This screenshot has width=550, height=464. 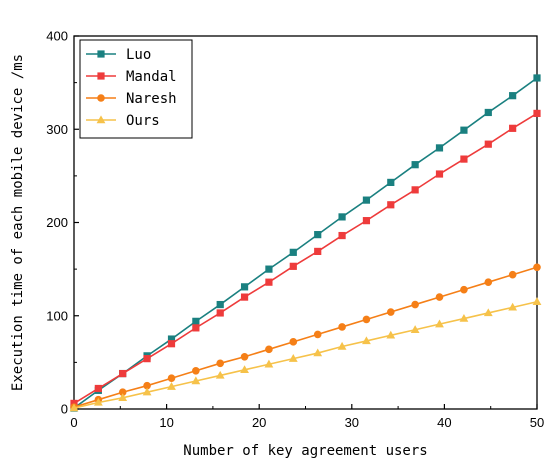 I want to click on x-tick-label: 0, so click(x=73, y=422).